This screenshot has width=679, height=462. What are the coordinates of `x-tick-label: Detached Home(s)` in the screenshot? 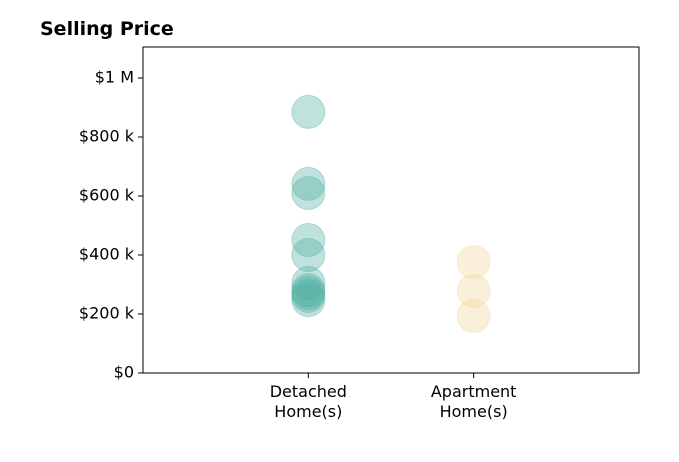 It's located at (308, 401).